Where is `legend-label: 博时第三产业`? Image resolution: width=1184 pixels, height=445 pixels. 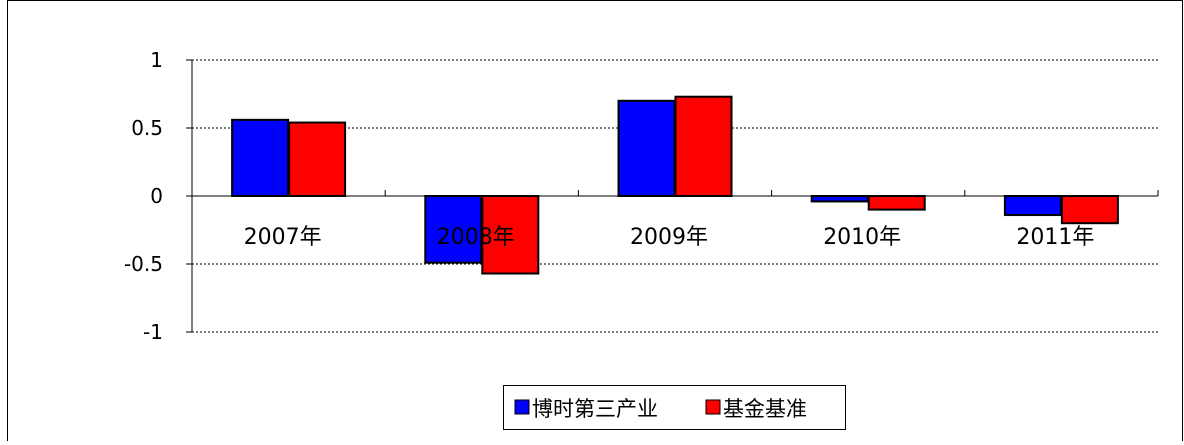 legend-label: 博时第三产业 is located at coordinates (595, 409).